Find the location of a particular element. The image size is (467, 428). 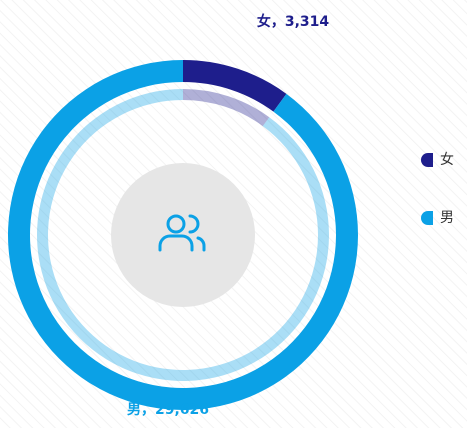

slice is located at coordinates (235, 86).